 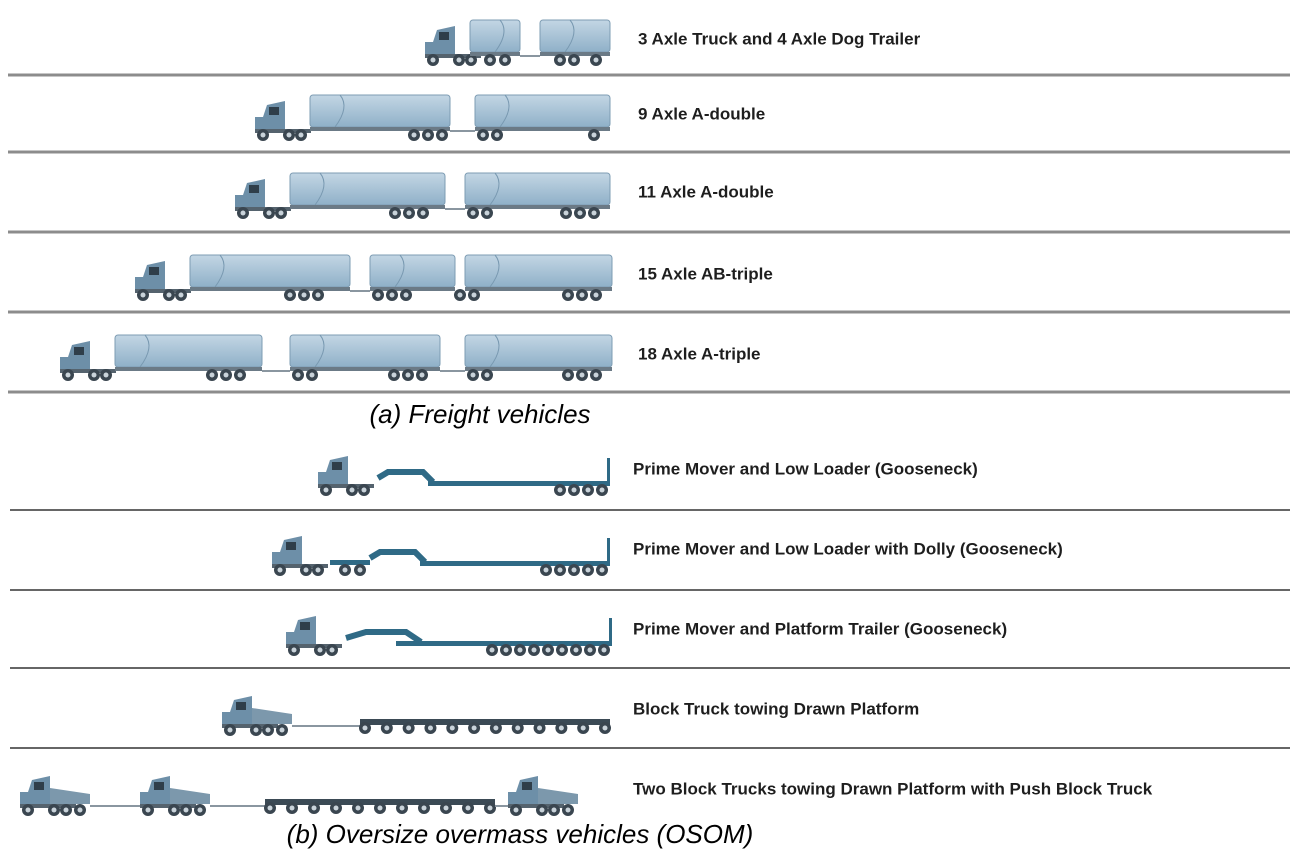 What do you see at coordinates (479, 414) in the screenshot?
I see `caption: (a) Freight vehicles` at bounding box center [479, 414].